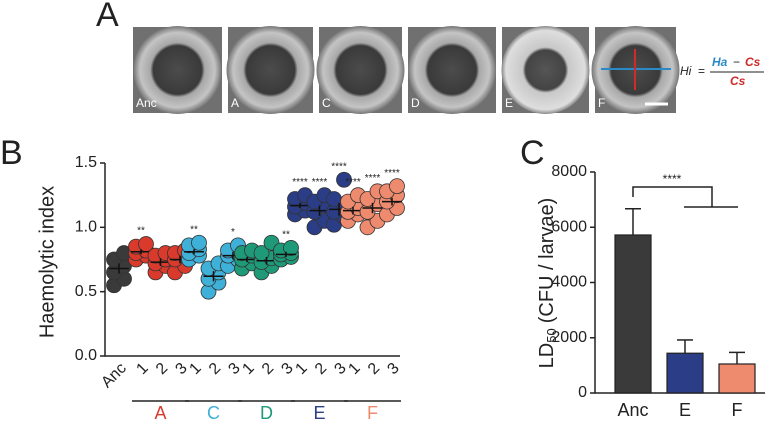  I want to click on formula-ha: Ha, so click(720, 62).